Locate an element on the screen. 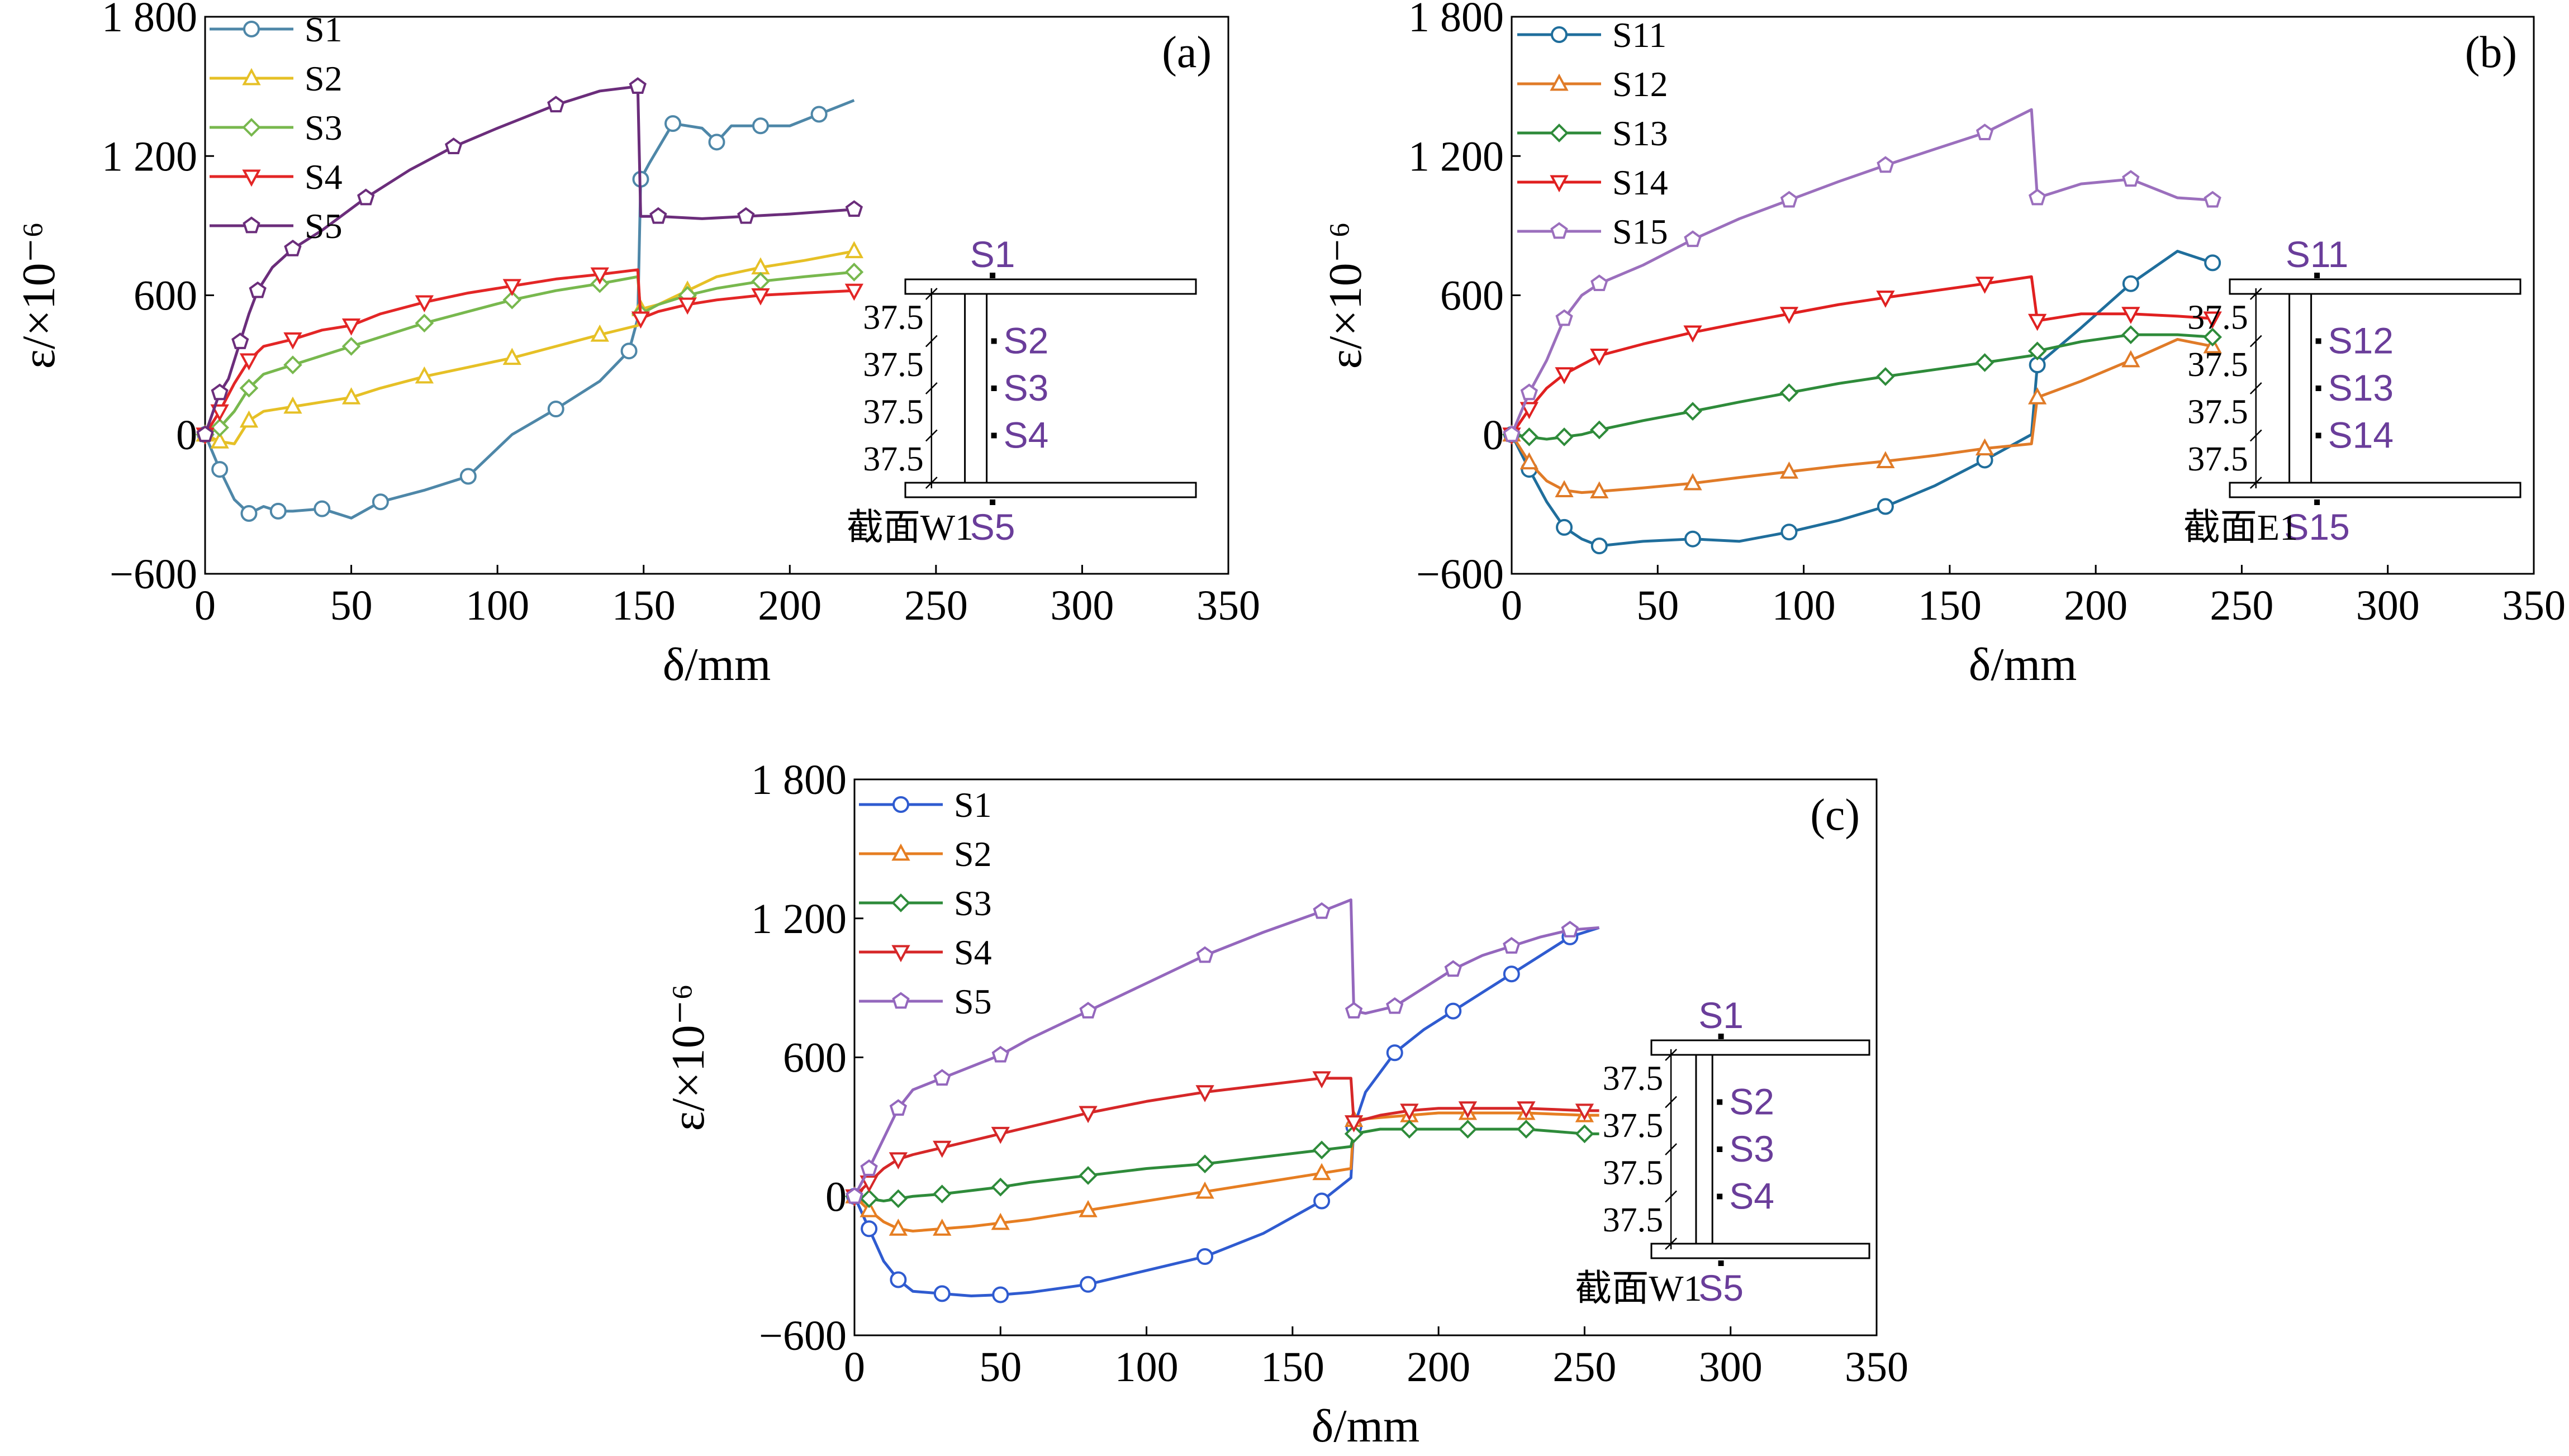 The width and height of the screenshot is (2569, 1456). x-tick-label: 200 is located at coordinates (1438, 1367).